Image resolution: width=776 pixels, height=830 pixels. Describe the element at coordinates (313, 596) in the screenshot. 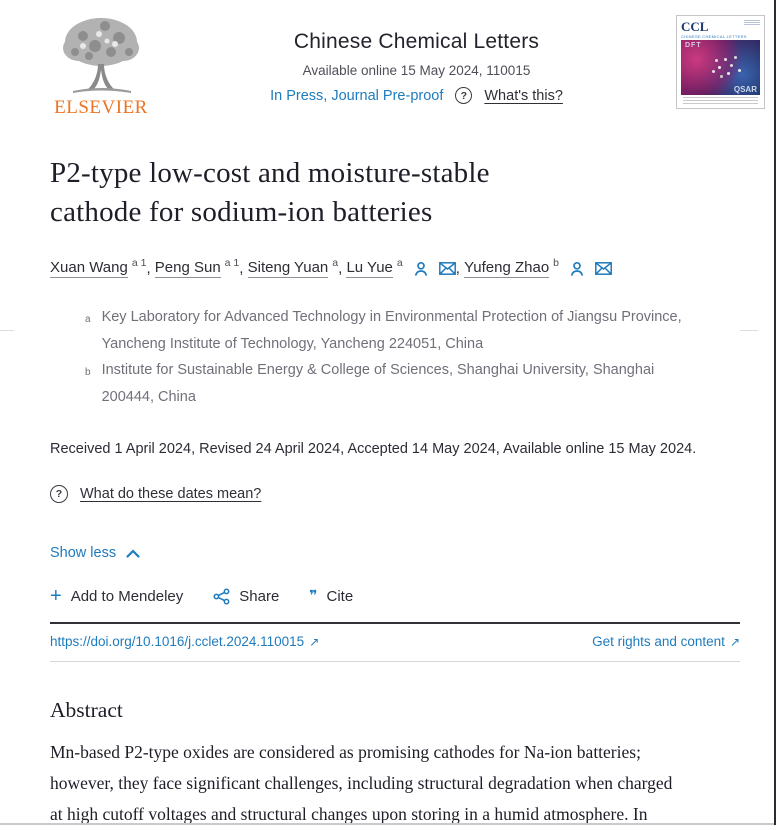

I see `cite-quote-icon: ❞` at that location.